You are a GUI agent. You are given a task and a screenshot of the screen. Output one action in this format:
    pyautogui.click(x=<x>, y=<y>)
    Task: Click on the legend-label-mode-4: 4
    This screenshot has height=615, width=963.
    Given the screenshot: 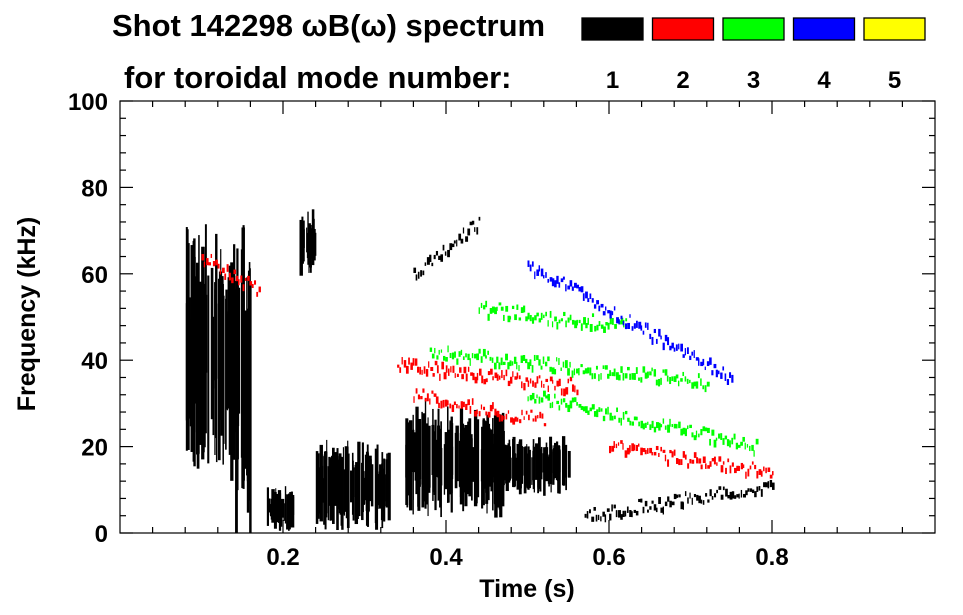 What is the action you would take?
    pyautogui.click(x=824, y=80)
    